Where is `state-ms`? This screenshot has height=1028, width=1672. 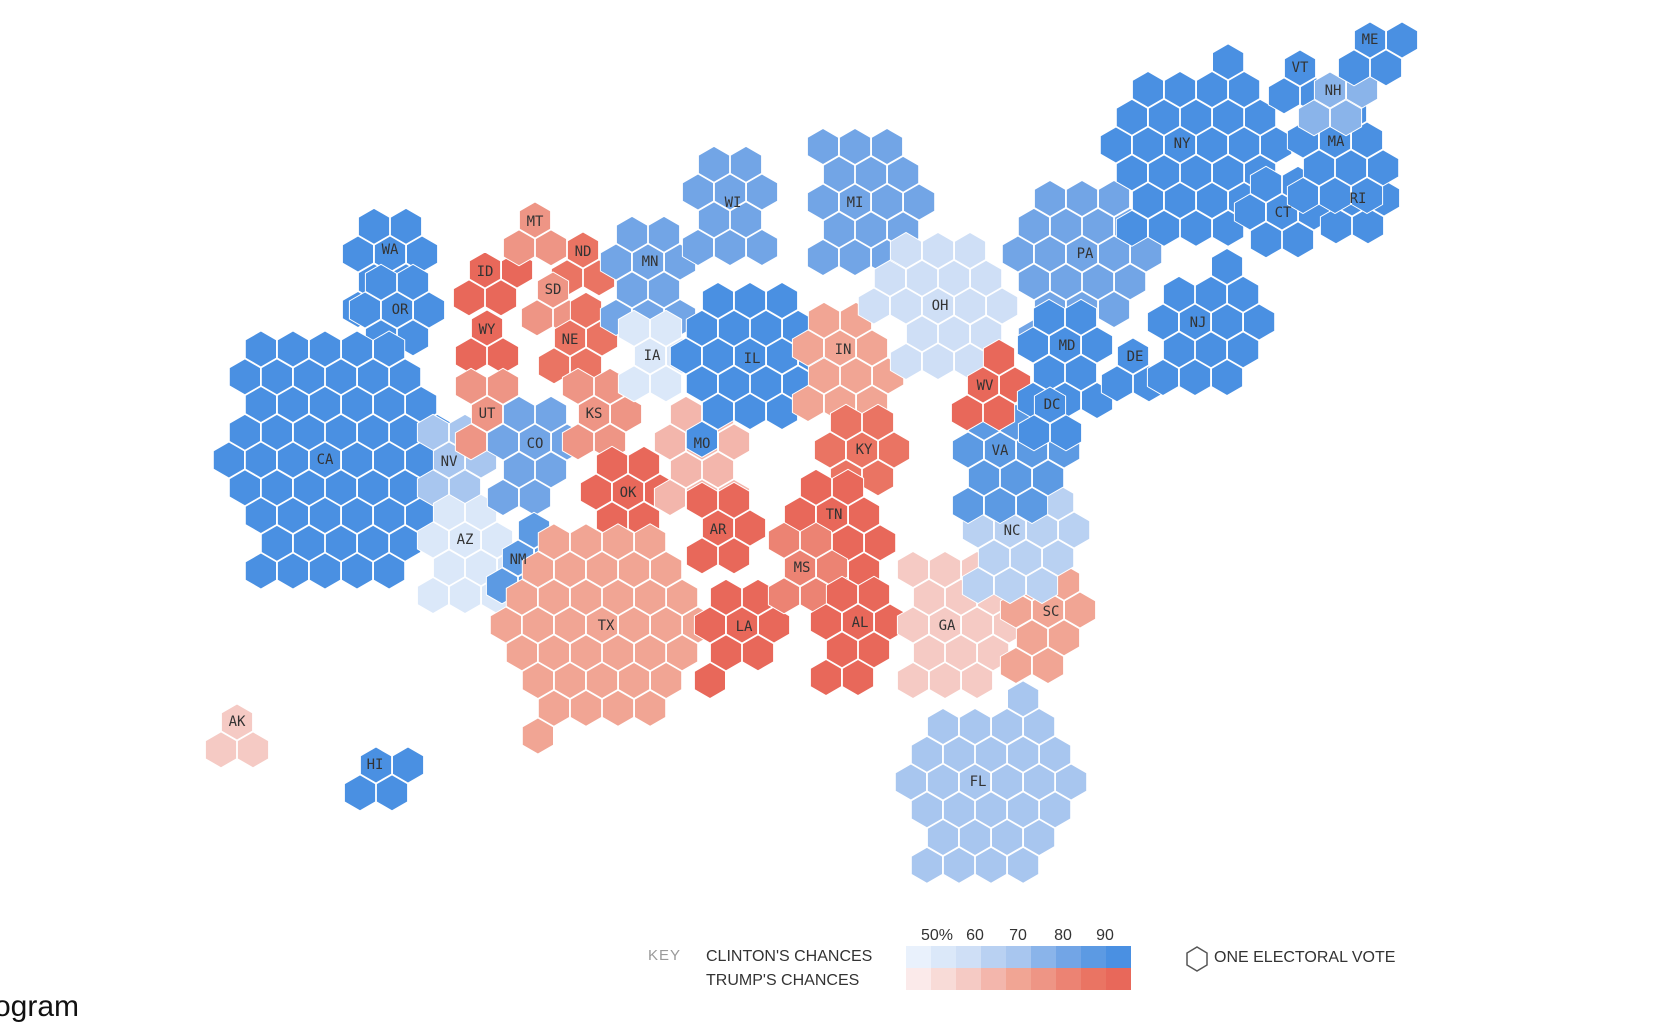
state-ms is located at coordinates (808, 568).